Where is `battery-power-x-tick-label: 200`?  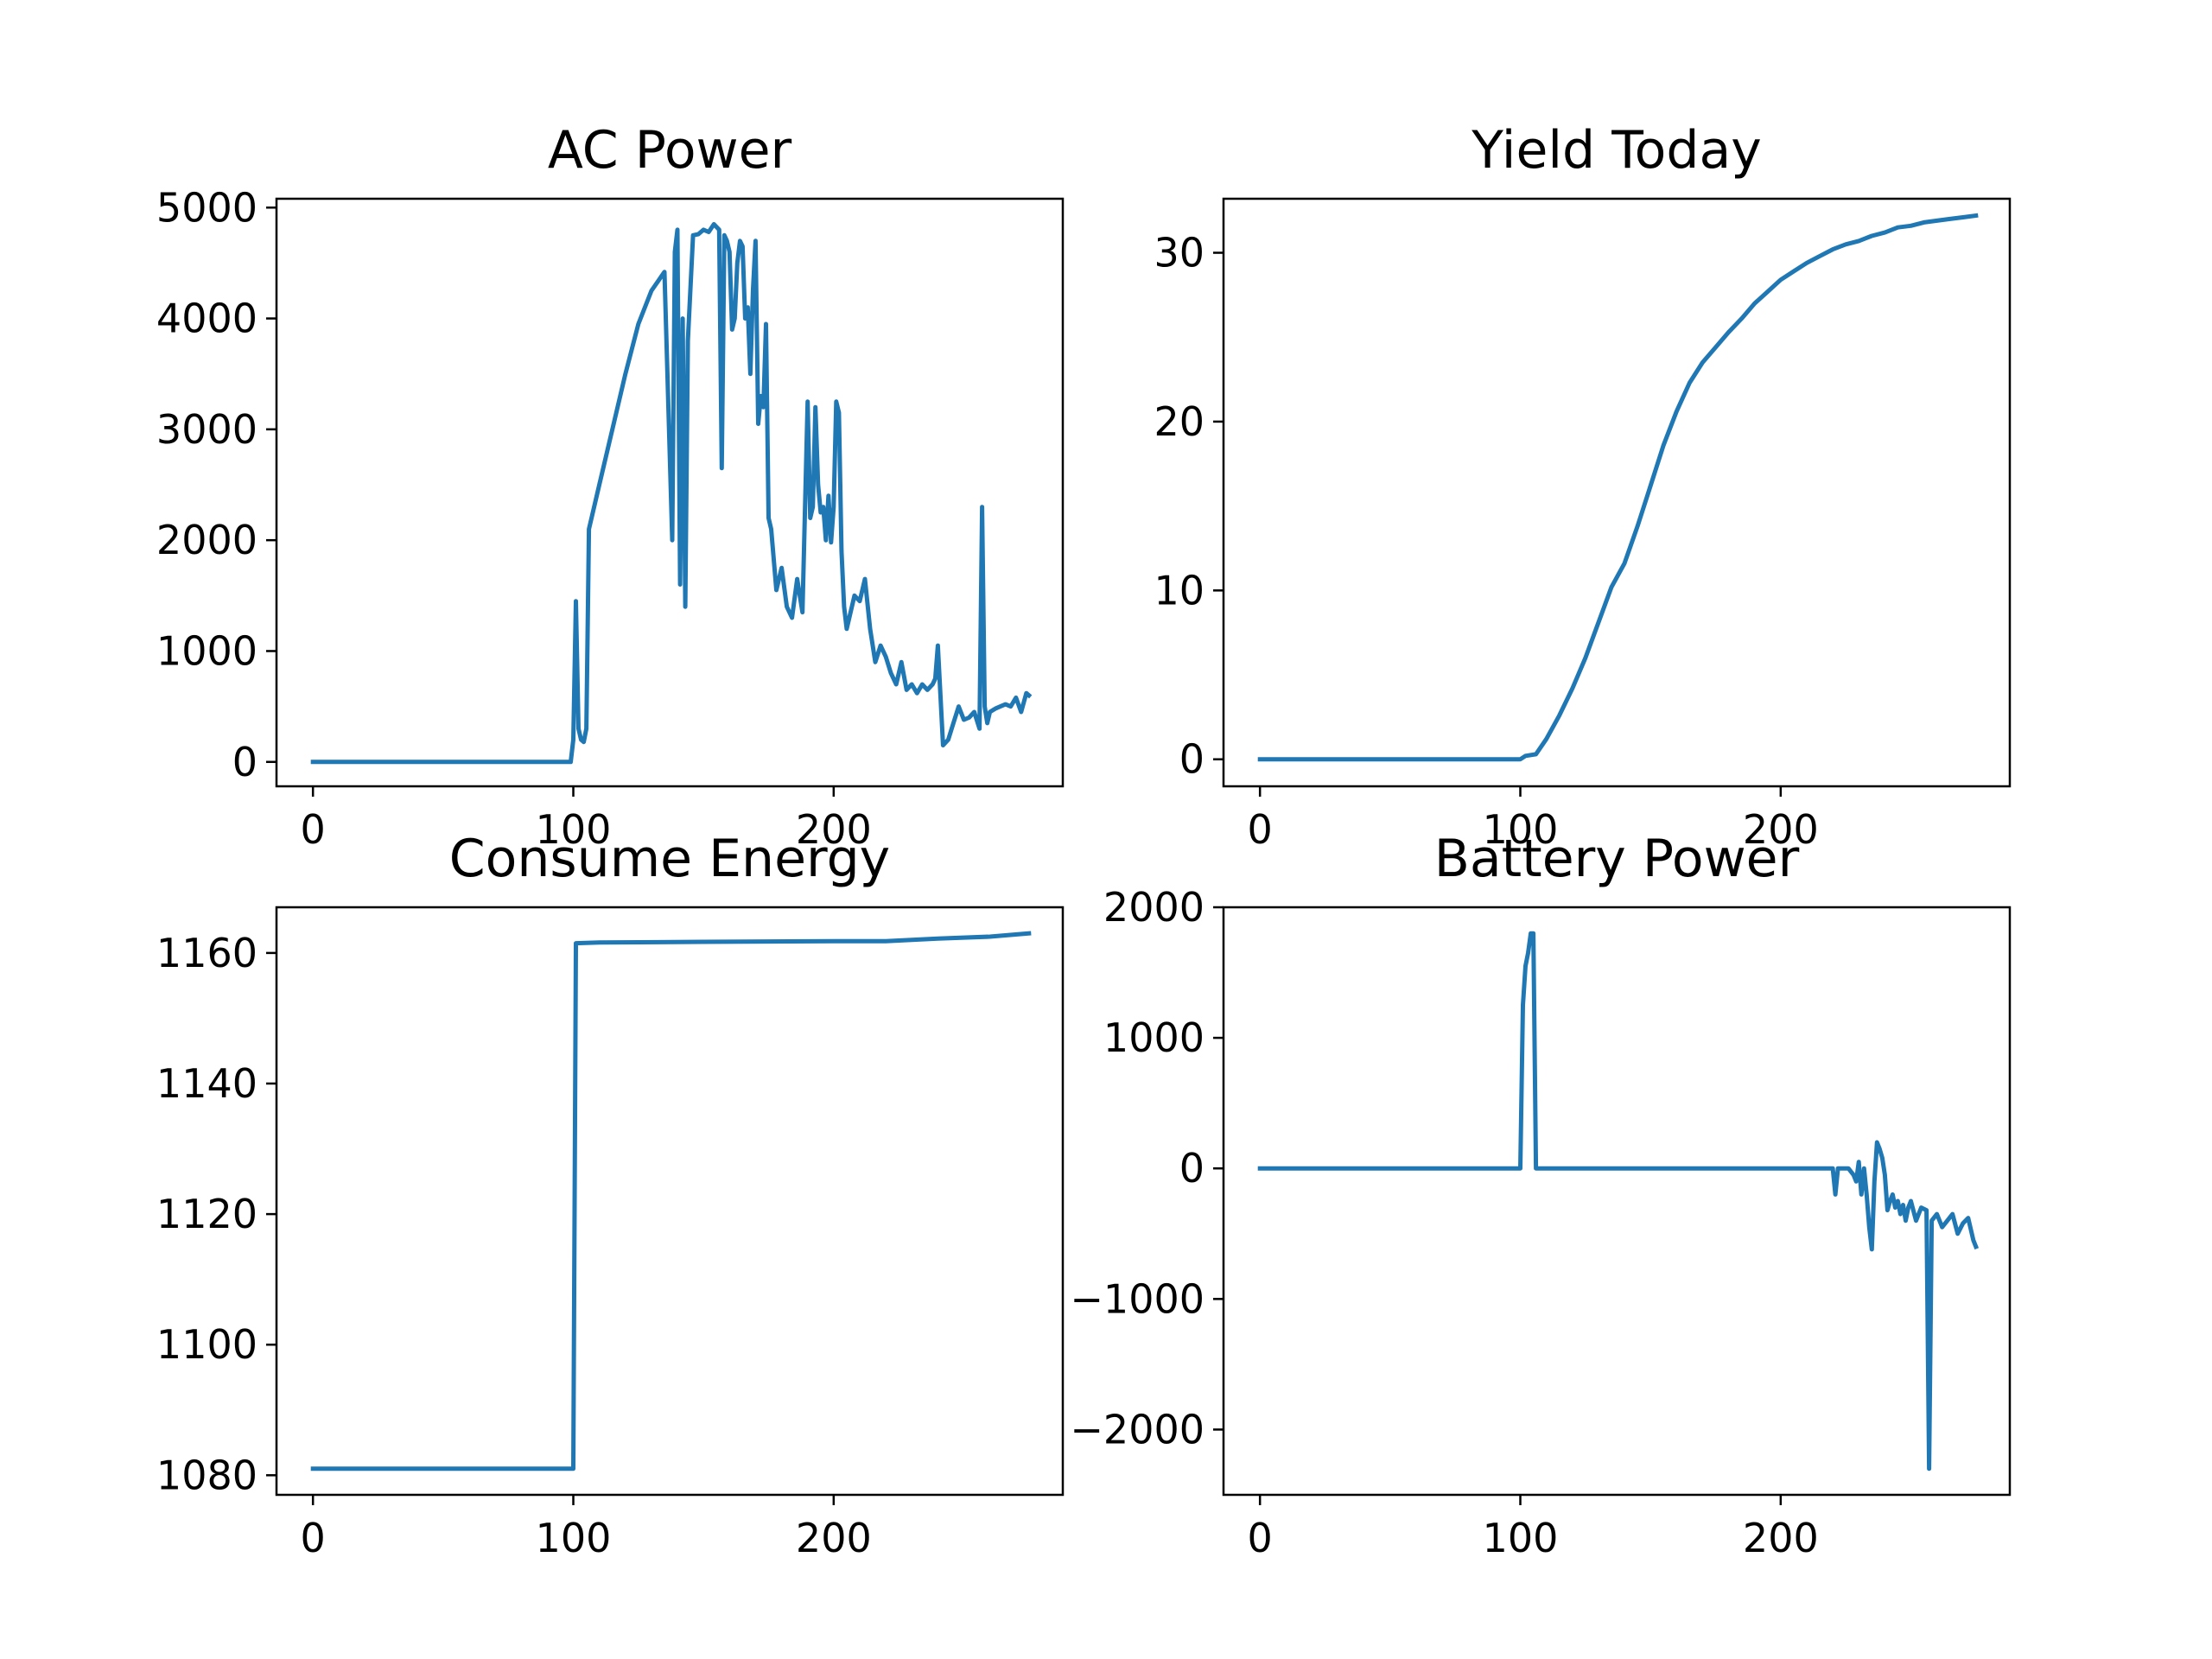 battery-power-x-tick-label: 200 is located at coordinates (1781, 1538).